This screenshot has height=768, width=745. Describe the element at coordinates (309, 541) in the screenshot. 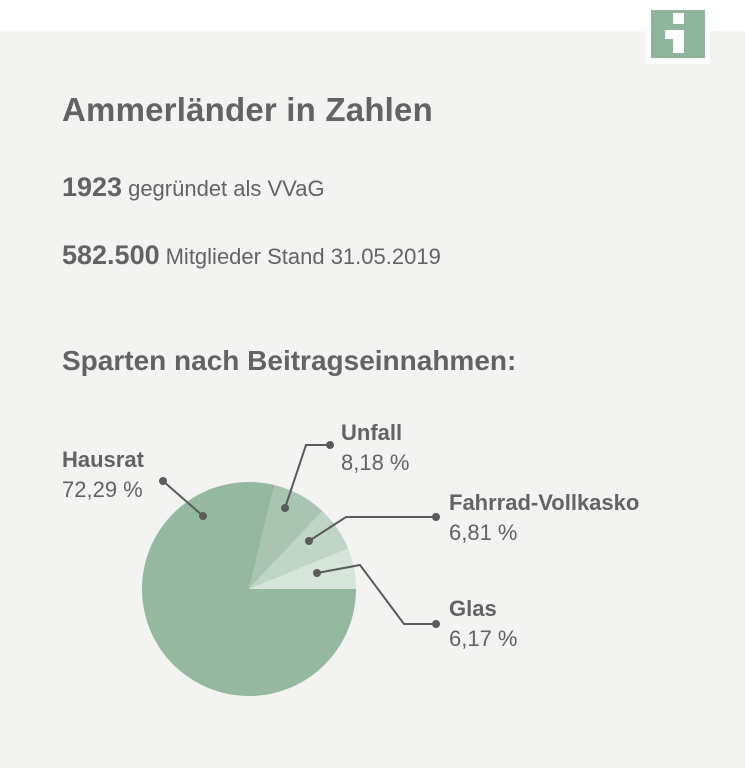

I see `leader-dot-fahrrad-start` at that location.